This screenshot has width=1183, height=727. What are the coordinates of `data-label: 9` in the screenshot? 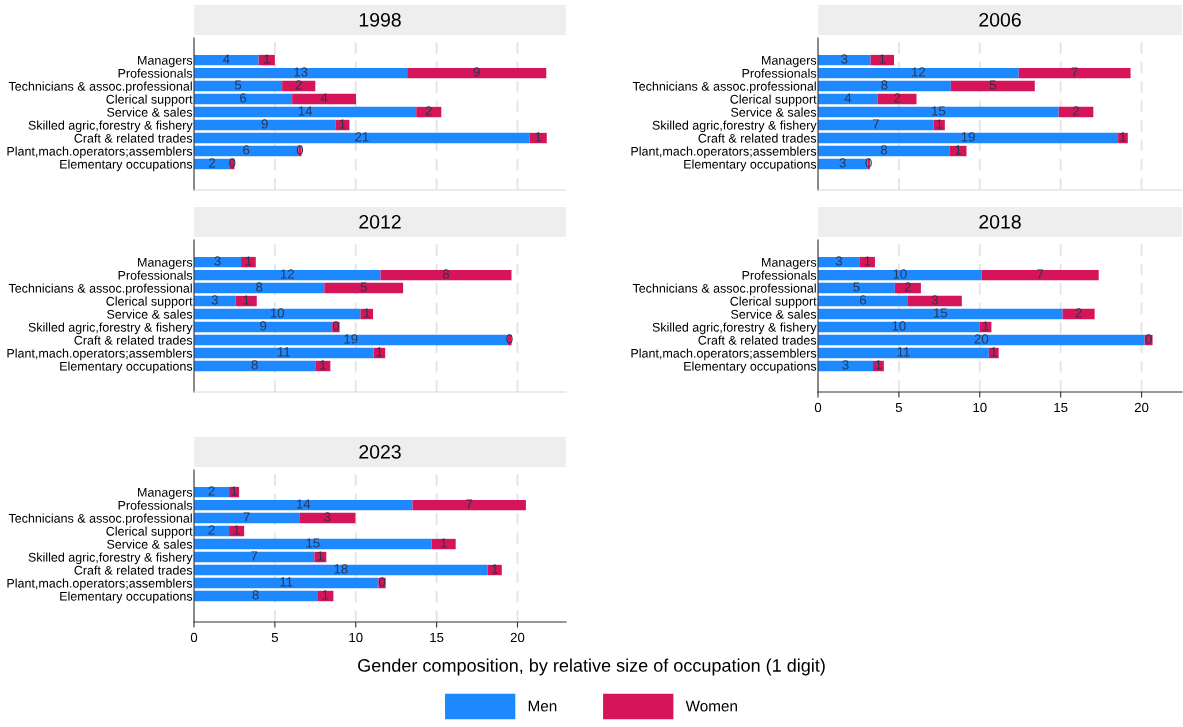 It's located at (264, 124).